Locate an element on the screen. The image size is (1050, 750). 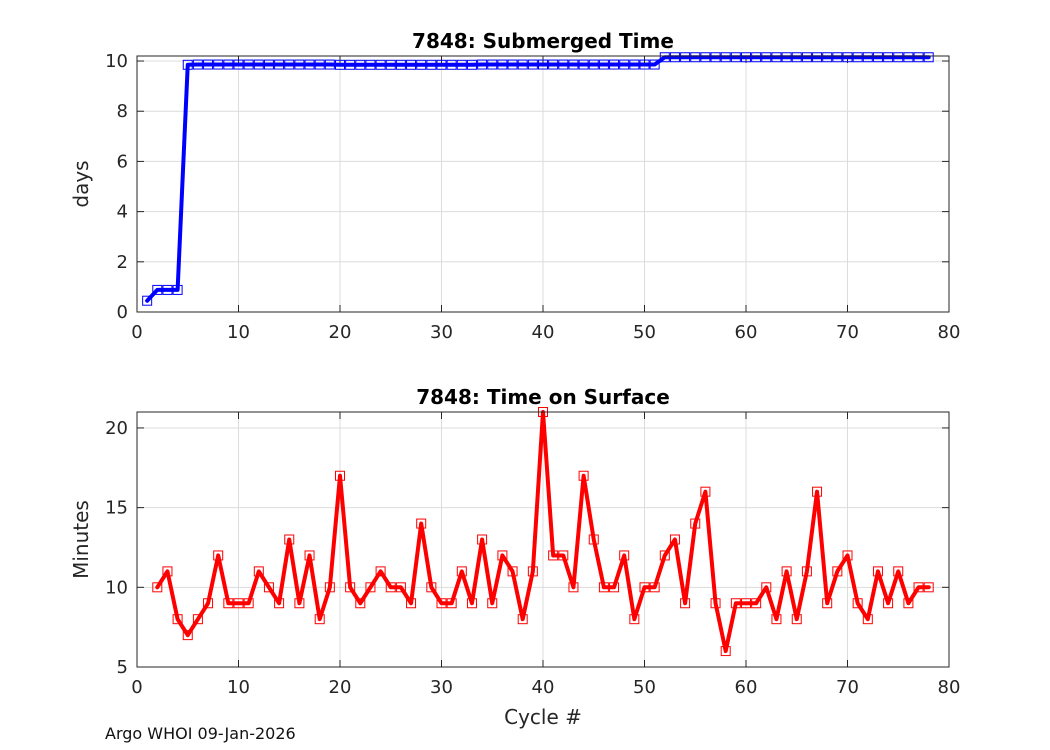
y-tick-label: 20 is located at coordinates (116, 428).